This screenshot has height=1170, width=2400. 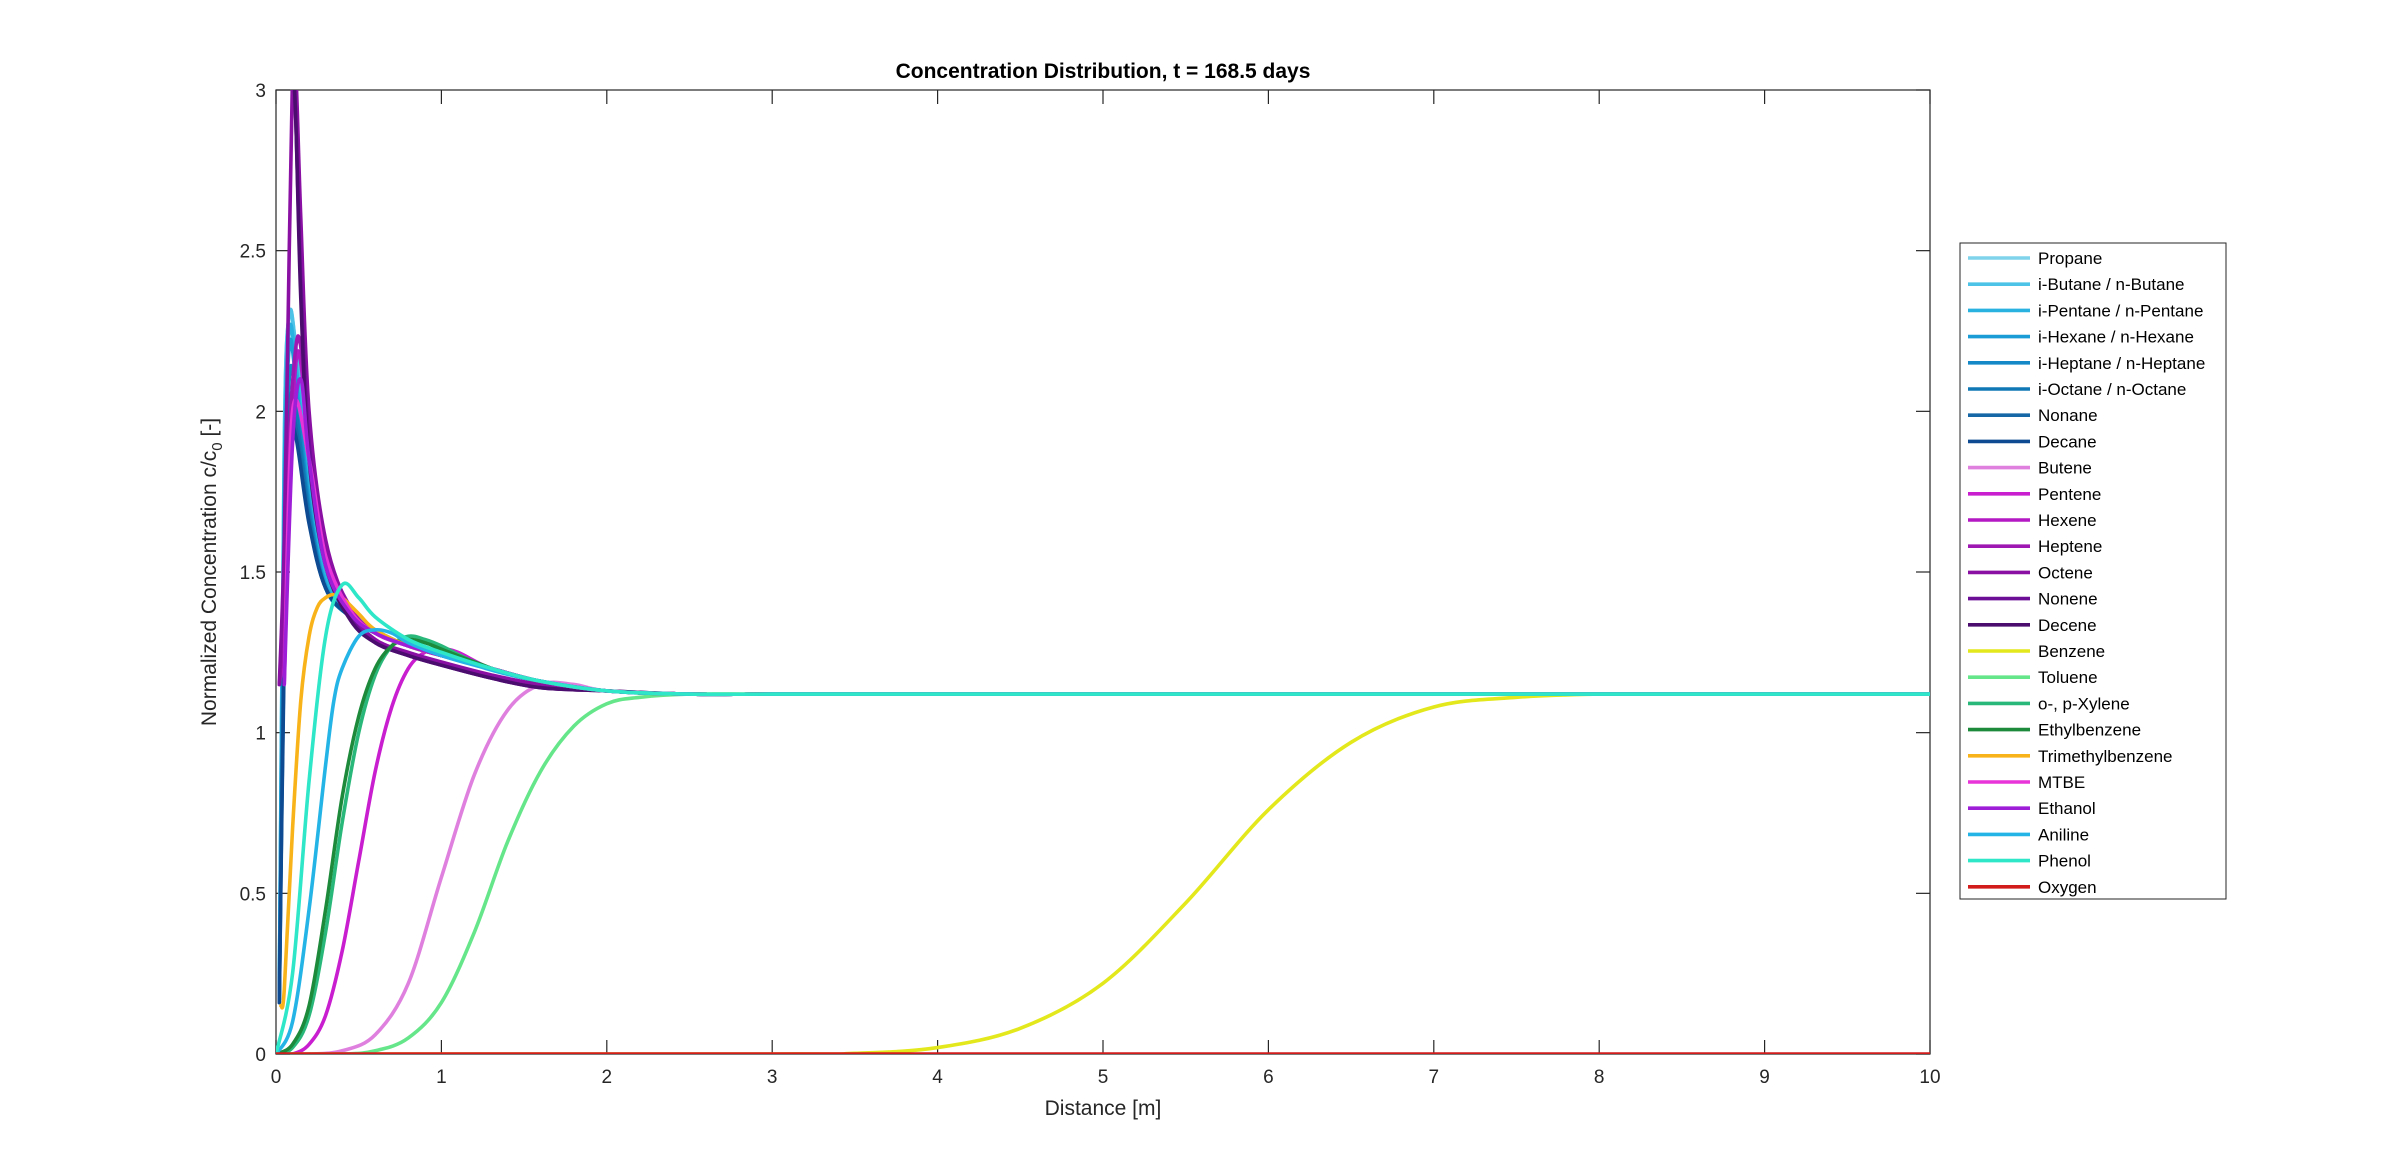 What do you see at coordinates (2089, 730) in the screenshot?
I see `legend-label: Ethylbenzene` at bounding box center [2089, 730].